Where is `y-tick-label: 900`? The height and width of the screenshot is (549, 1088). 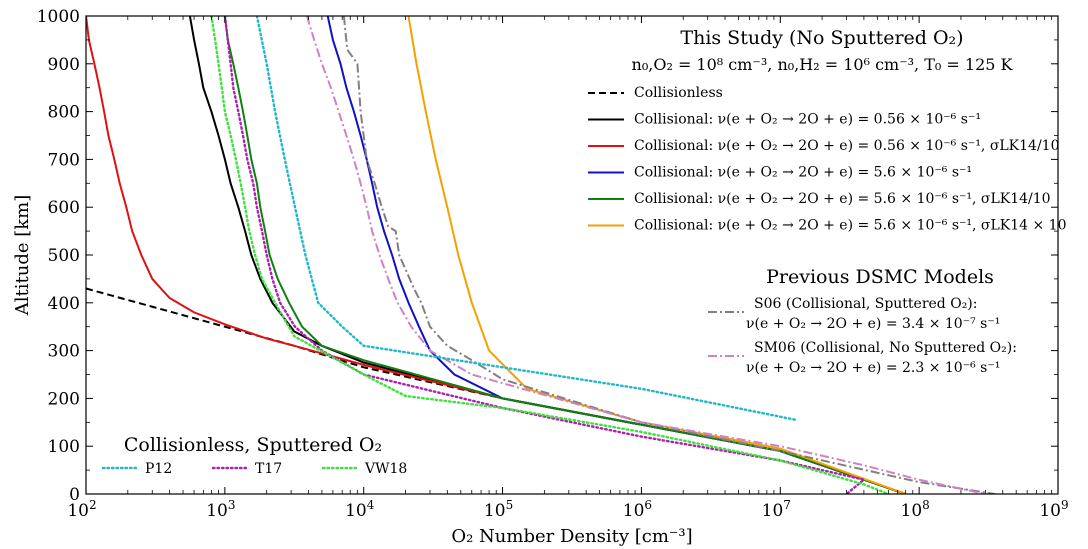 y-tick-label: 900 is located at coordinates (64, 65).